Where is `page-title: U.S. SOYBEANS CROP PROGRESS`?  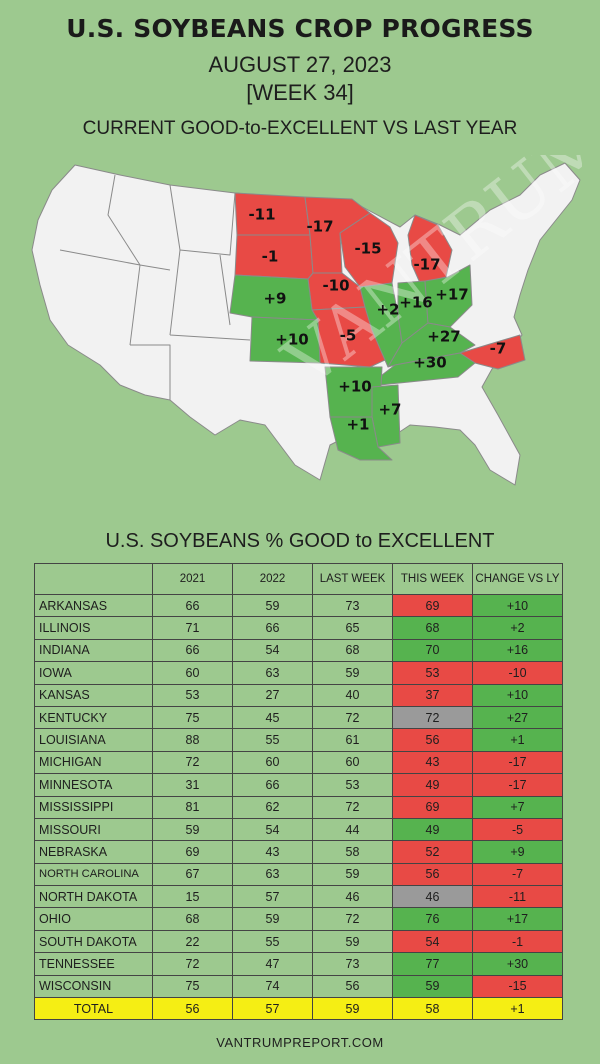 page-title: U.S. SOYBEANS CROP PROGRESS is located at coordinates (300, 28).